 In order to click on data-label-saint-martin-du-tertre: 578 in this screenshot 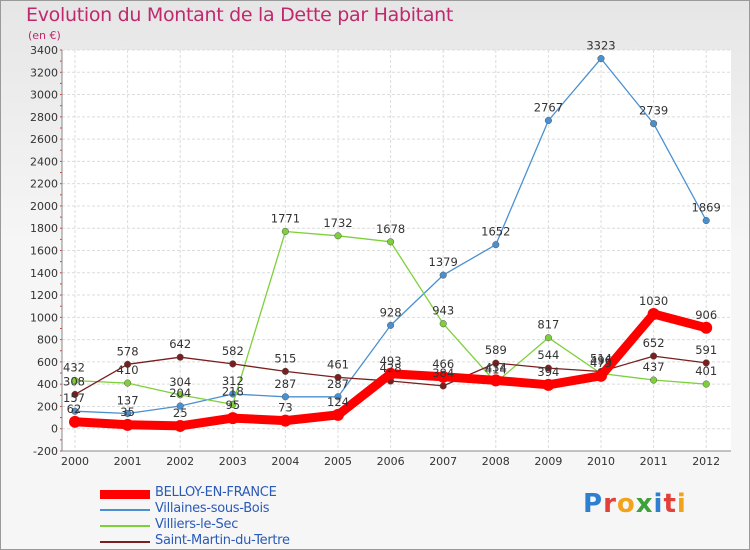, I will do `click(128, 351)`.